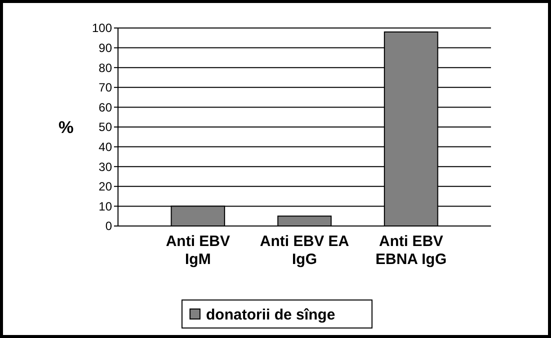 This screenshot has height=338, width=551. I want to click on y-tick-label: 0, so click(108, 226).